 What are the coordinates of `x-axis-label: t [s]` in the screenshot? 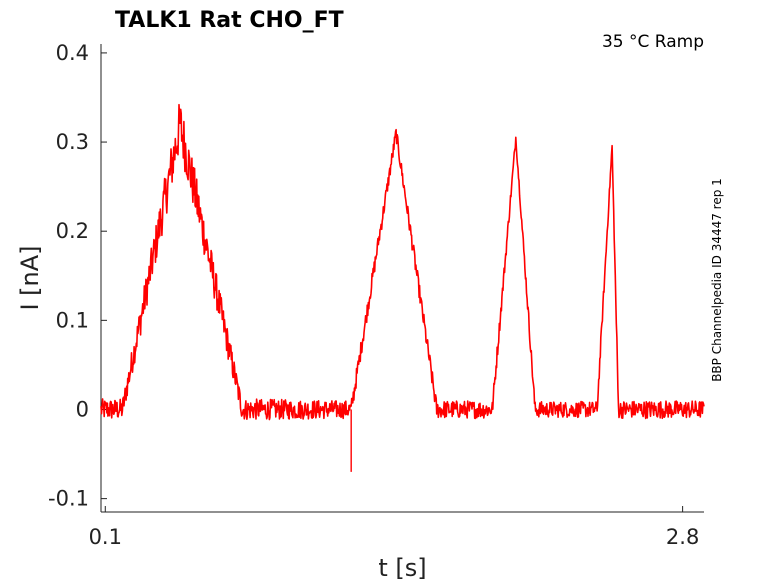 It's located at (402, 568).